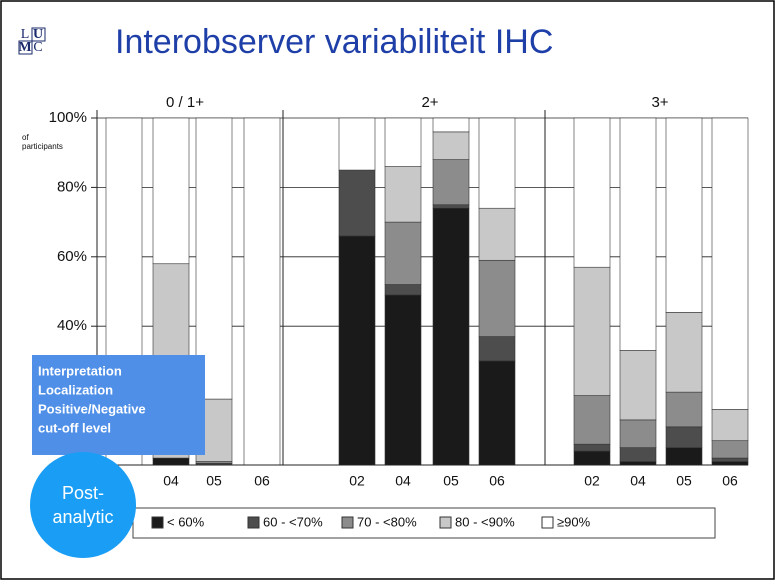  What do you see at coordinates (80, 370) in the screenshot?
I see `overlay-text: Interpretation` at bounding box center [80, 370].